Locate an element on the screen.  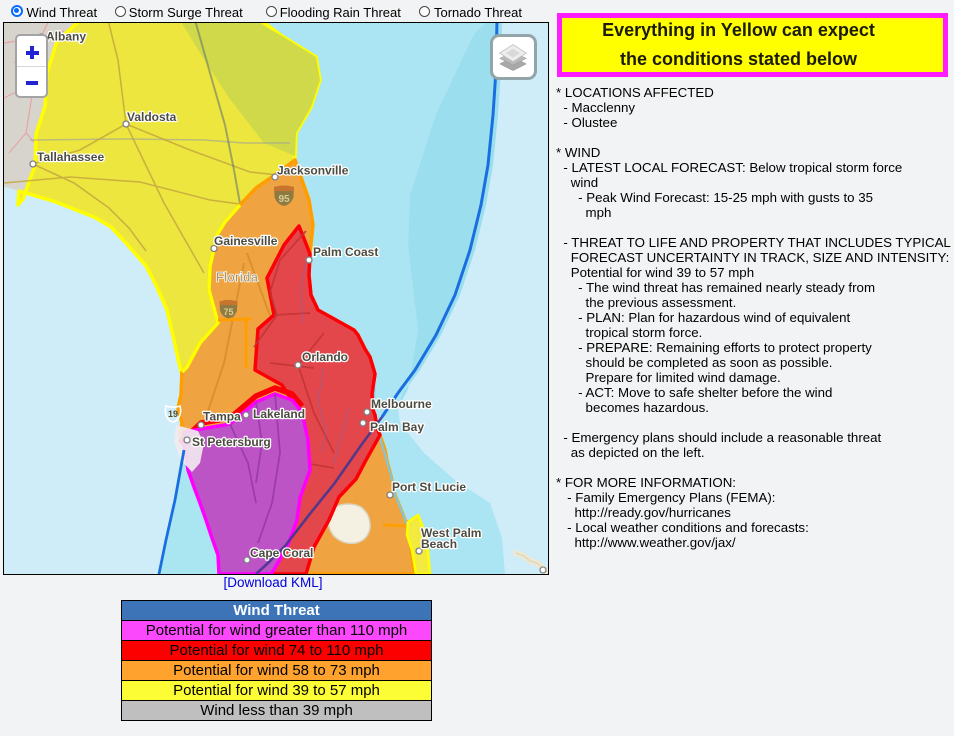
svg-text: Palm Coast is located at coordinates (345, 252).